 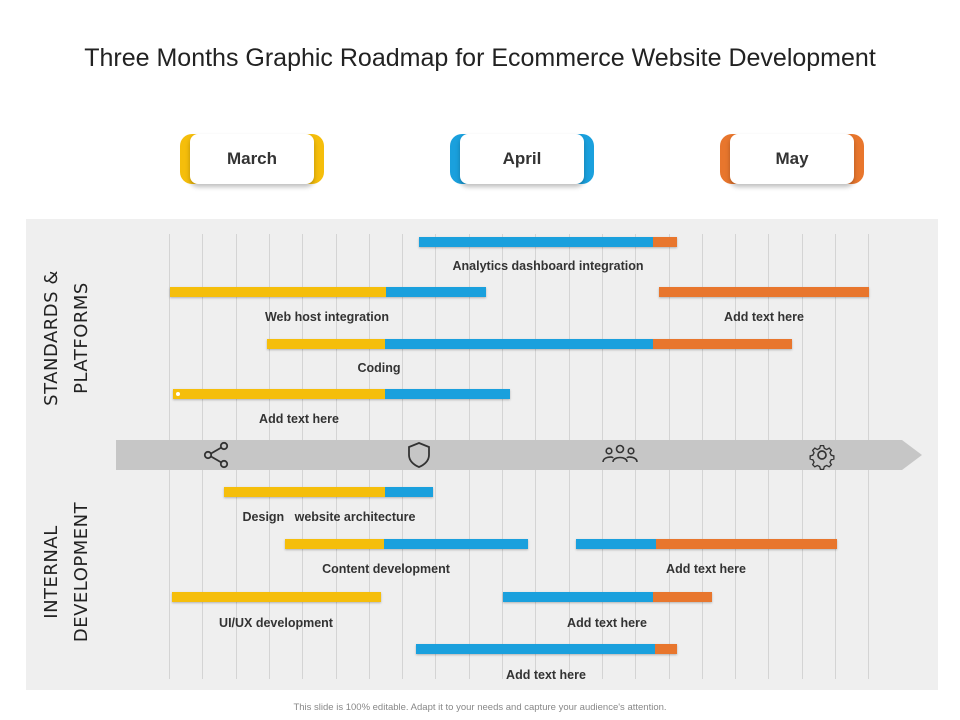 I want to click on label-design: Design website architecture, so click(x=329, y=517).